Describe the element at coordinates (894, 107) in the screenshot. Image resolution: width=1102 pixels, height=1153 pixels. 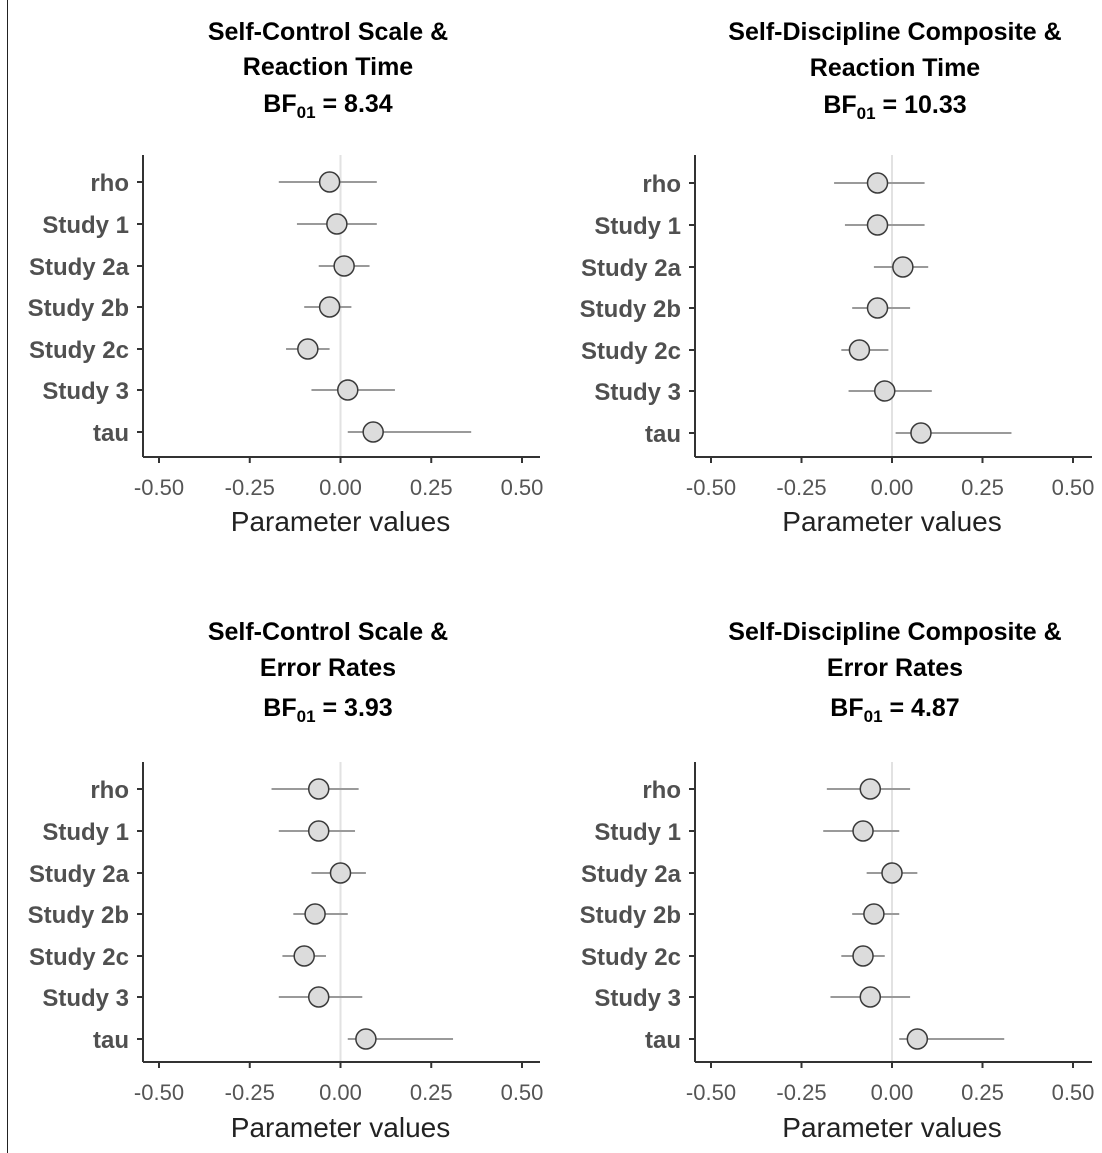
I see `bayes-factor-label: BF01 = 10.33` at that location.